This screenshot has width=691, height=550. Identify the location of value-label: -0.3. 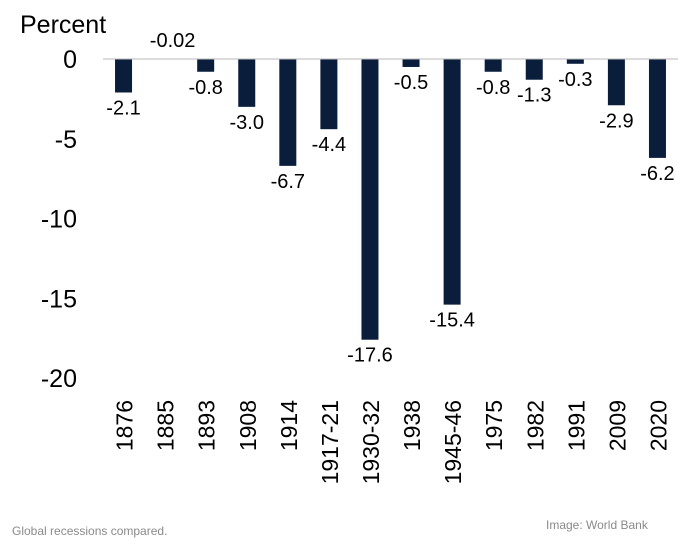
(575, 80).